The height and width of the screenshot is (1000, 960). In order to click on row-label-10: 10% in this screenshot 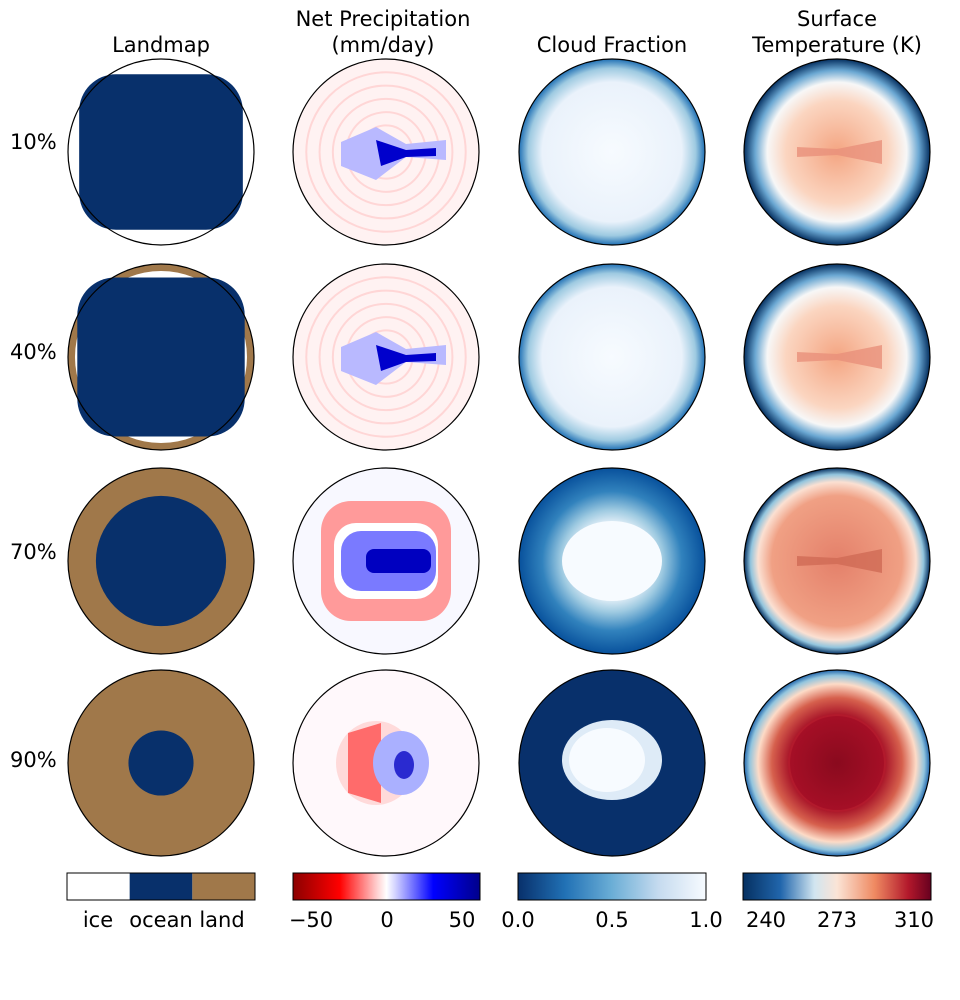, I will do `click(33, 142)`.